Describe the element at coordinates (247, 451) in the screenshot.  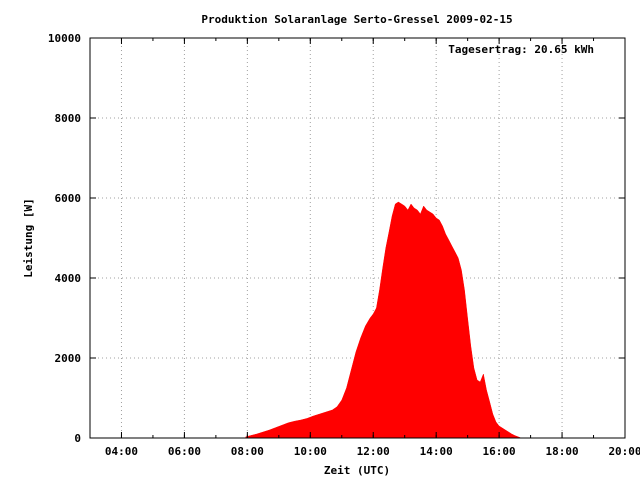
I see `x-tick-label: 08:00` at that location.